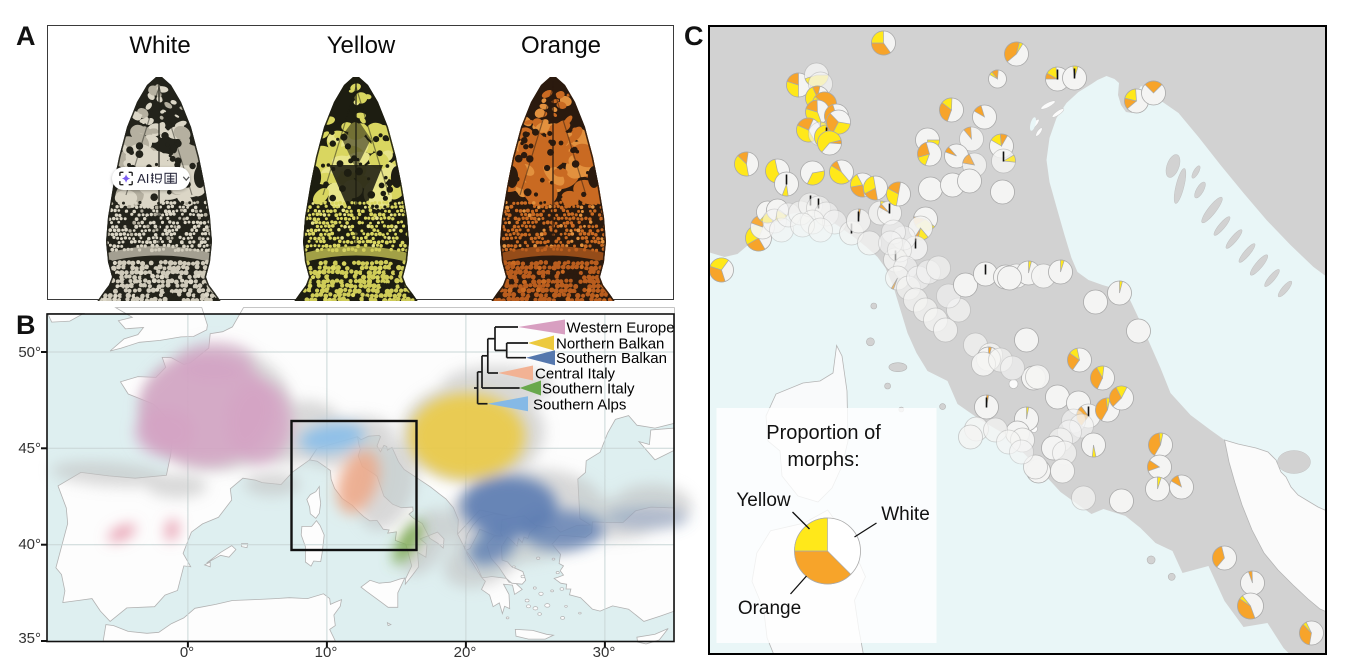  What do you see at coordinates (588, 389) in the screenshot?
I see `svg-text: Southern Italy` at bounding box center [588, 389].